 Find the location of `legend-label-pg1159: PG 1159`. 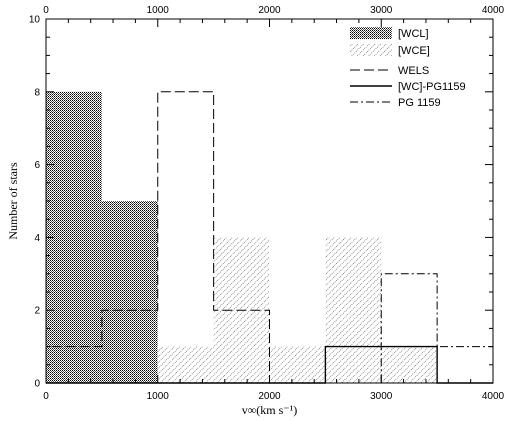

legend-label-pg1159: PG 1159 is located at coordinates (419, 103).